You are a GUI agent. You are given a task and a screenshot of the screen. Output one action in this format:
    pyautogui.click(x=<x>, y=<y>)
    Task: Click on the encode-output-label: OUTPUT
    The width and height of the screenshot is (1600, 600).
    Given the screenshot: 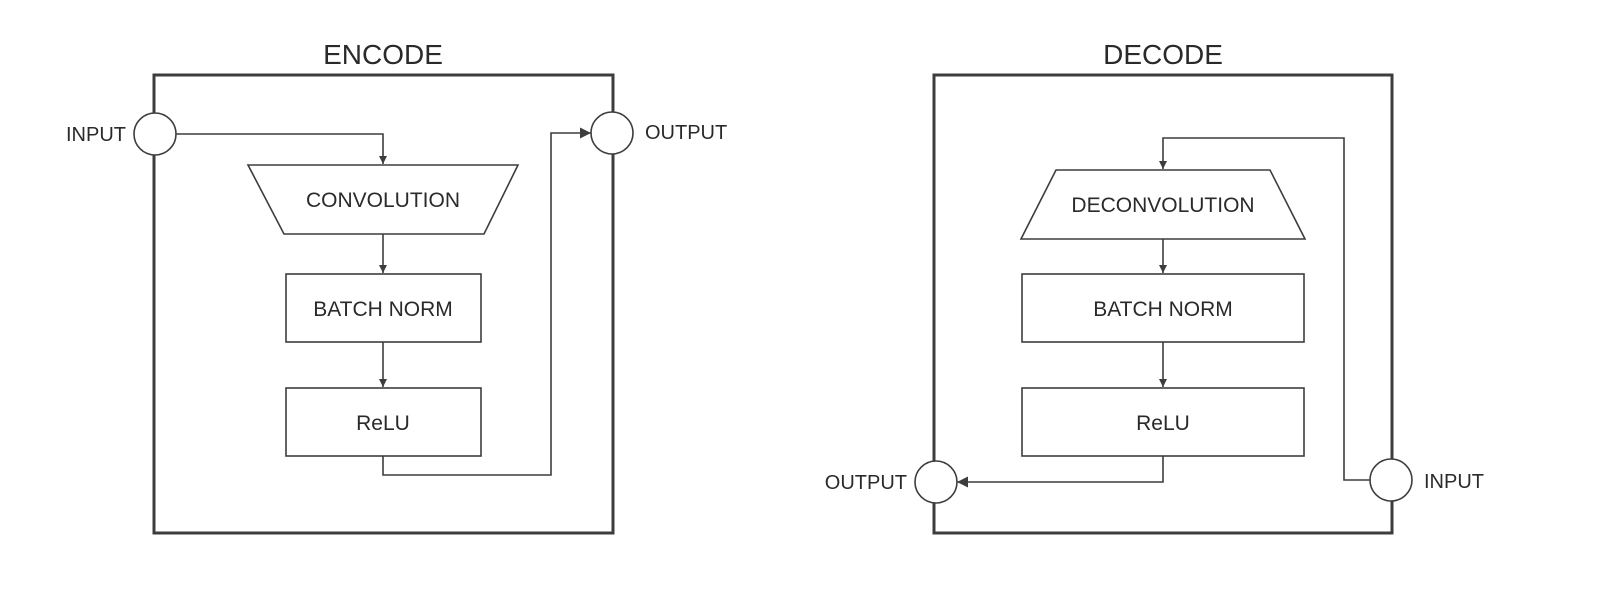 What is the action you would take?
    pyautogui.click(x=686, y=133)
    